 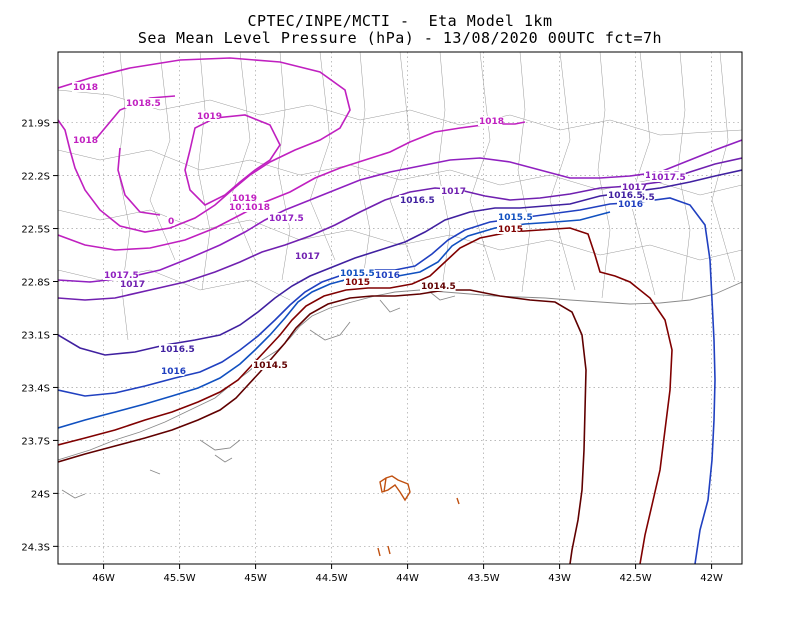 What do you see at coordinates (636, 578) in the screenshot?
I see `lon-tick-label: 42.5W` at bounding box center [636, 578].